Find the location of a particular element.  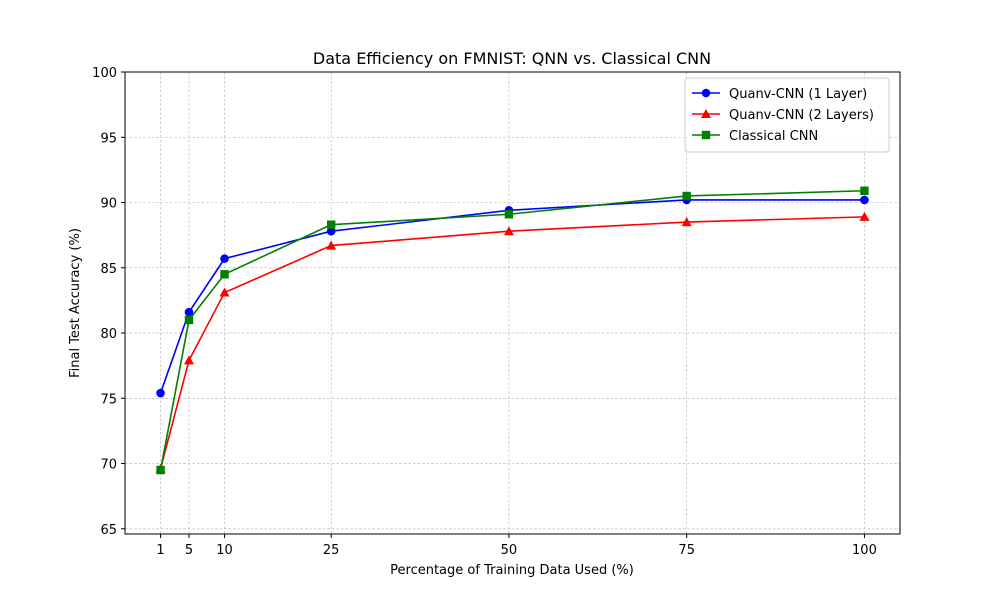

y-axis-title: Final Test Accuracy (%) is located at coordinates (75, 303).